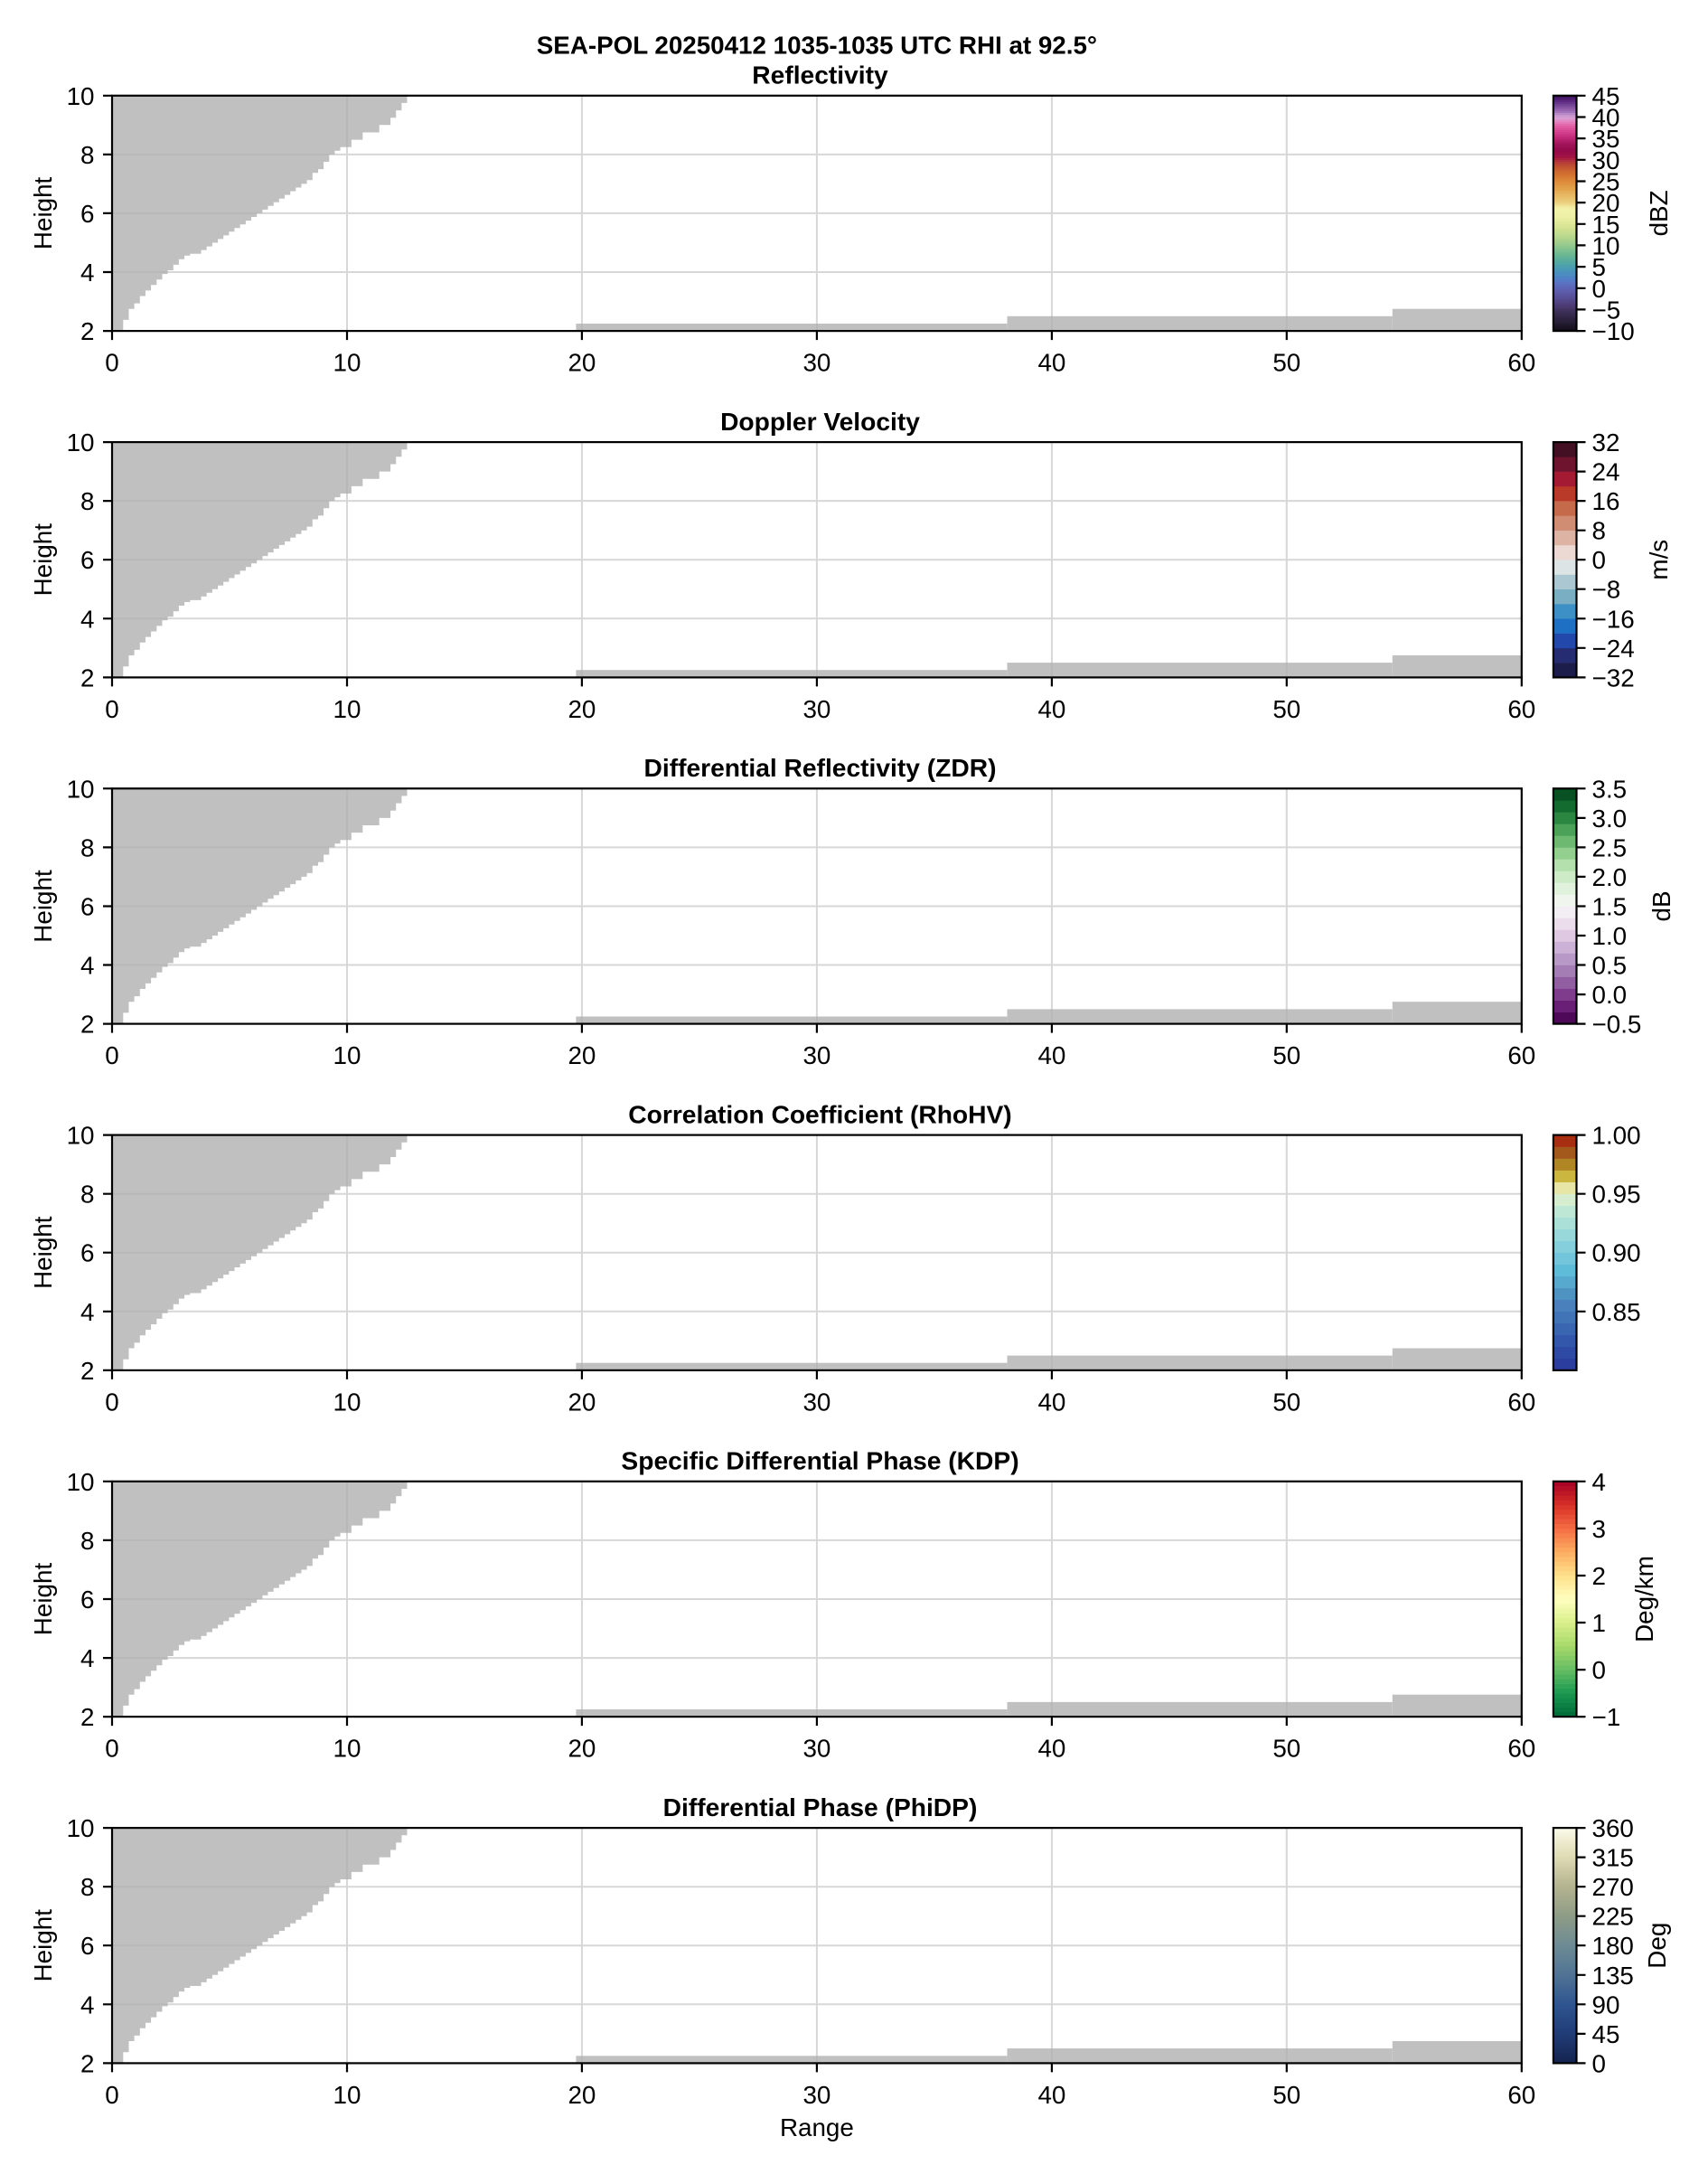  What do you see at coordinates (1599, 1529) in the screenshot?
I see `svg-text: 3` at bounding box center [1599, 1529].